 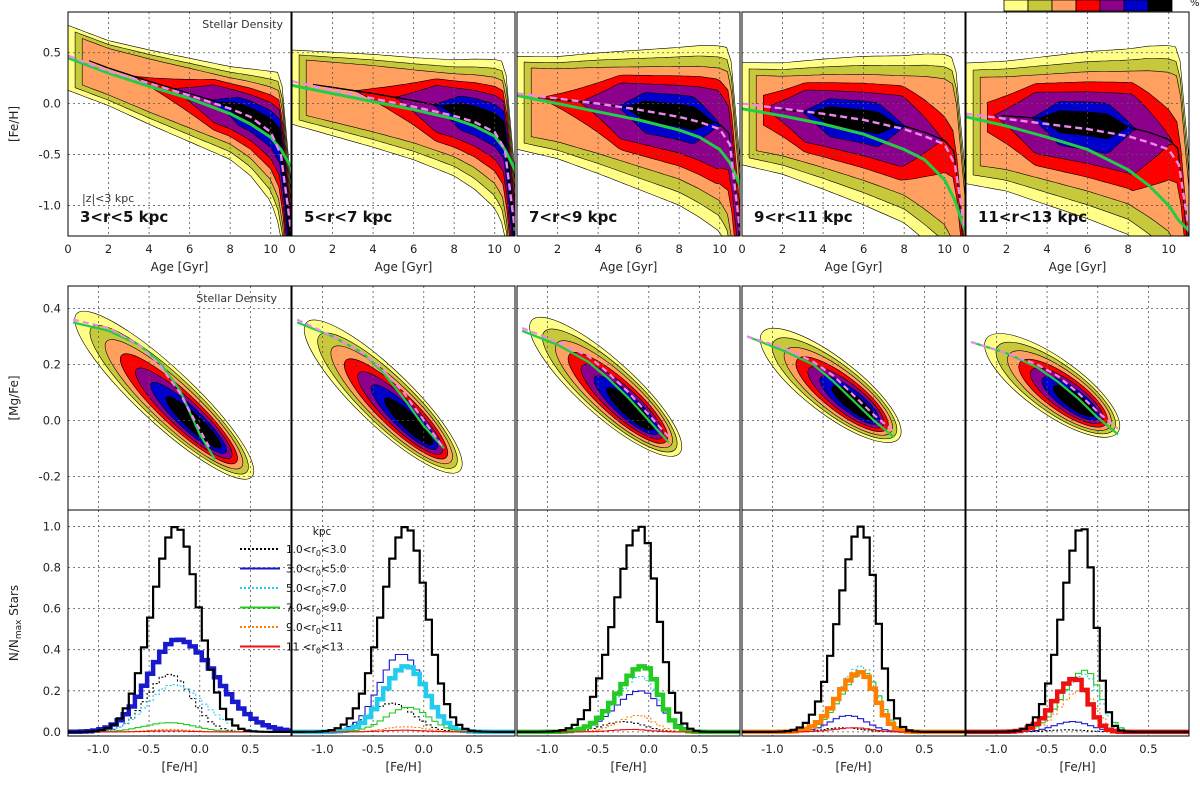 What do you see at coordinates (1101, 6) in the screenshot?
I see `colorbar: %` at bounding box center [1101, 6].